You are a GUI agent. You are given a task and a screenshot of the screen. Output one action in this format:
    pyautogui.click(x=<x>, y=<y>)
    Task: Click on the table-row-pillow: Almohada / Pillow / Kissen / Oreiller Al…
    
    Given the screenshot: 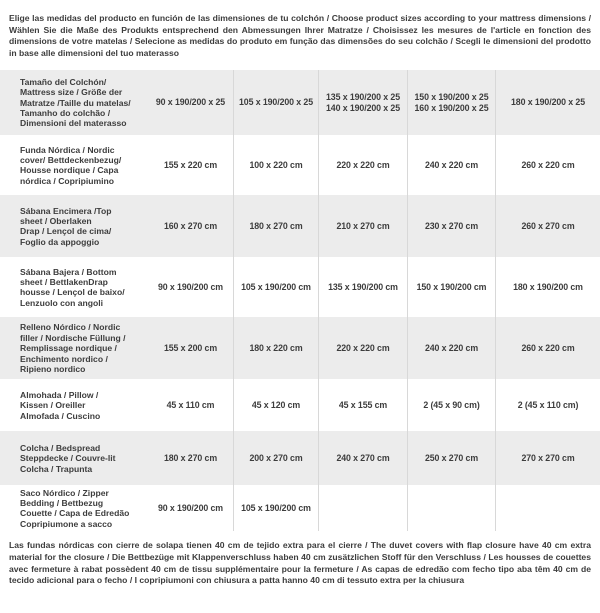 What is the action you would take?
    pyautogui.click(x=300, y=405)
    